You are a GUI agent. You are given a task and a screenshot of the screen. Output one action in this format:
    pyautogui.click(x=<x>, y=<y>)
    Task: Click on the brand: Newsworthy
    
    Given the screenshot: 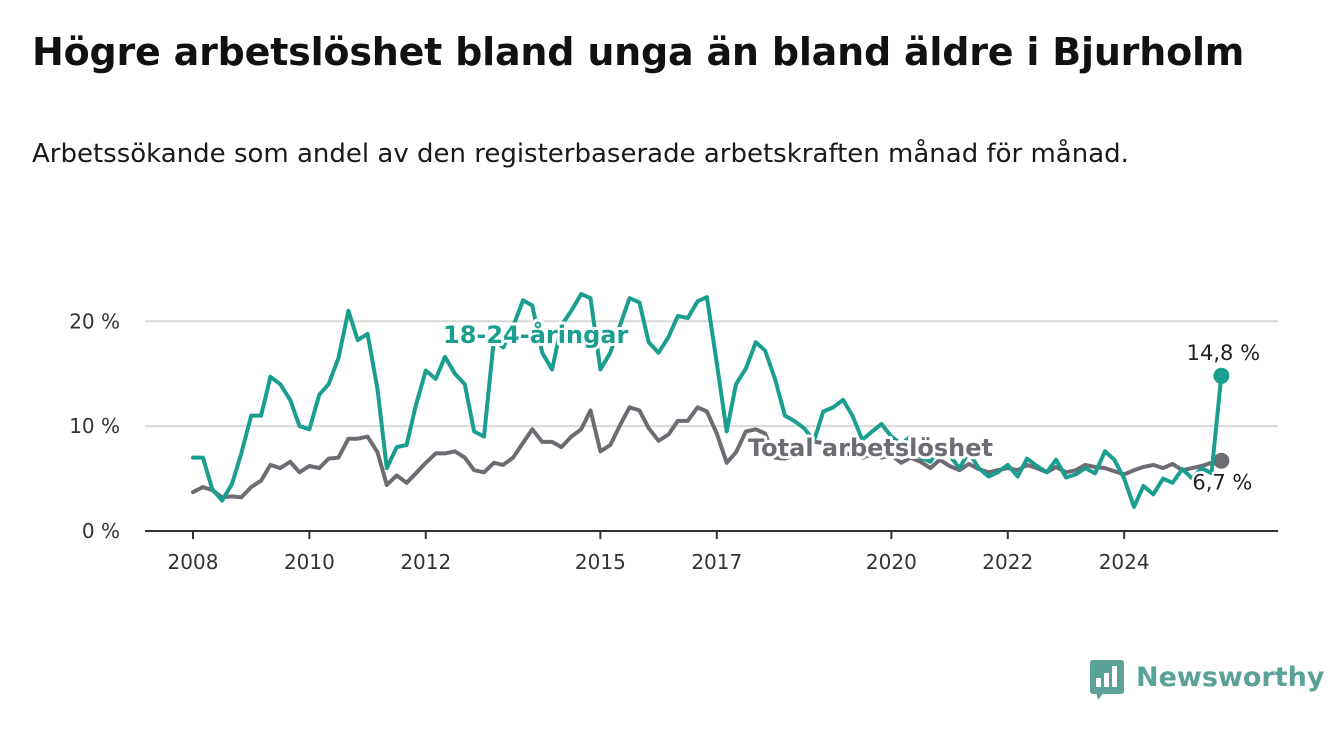 What is the action you would take?
    pyautogui.click(x=1207, y=680)
    